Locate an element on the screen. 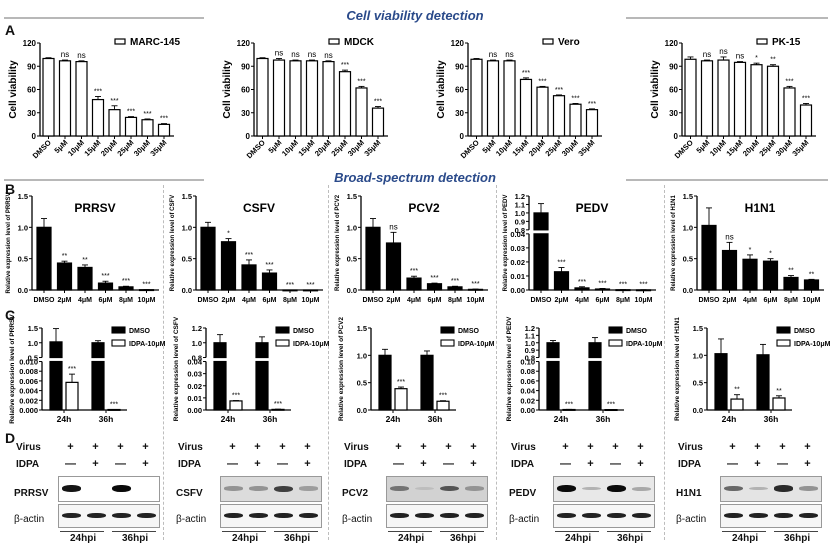  x-tick-label: 15μM is located at coordinates (520, 148).